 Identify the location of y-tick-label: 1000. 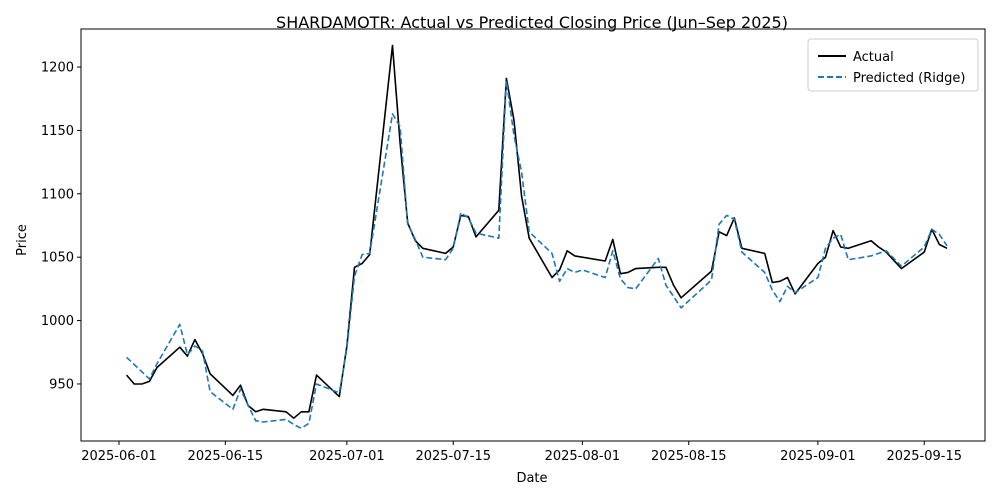
(57, 321).